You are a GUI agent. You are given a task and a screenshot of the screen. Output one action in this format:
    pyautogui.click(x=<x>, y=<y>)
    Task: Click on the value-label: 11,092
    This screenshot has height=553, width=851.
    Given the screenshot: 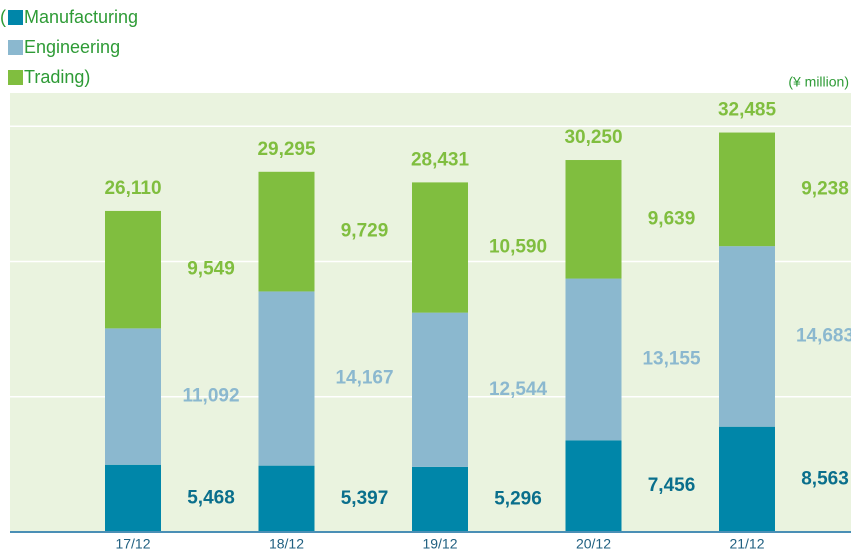 What is the action you would take?
    pyautogui.click(x=210, y=396)
    